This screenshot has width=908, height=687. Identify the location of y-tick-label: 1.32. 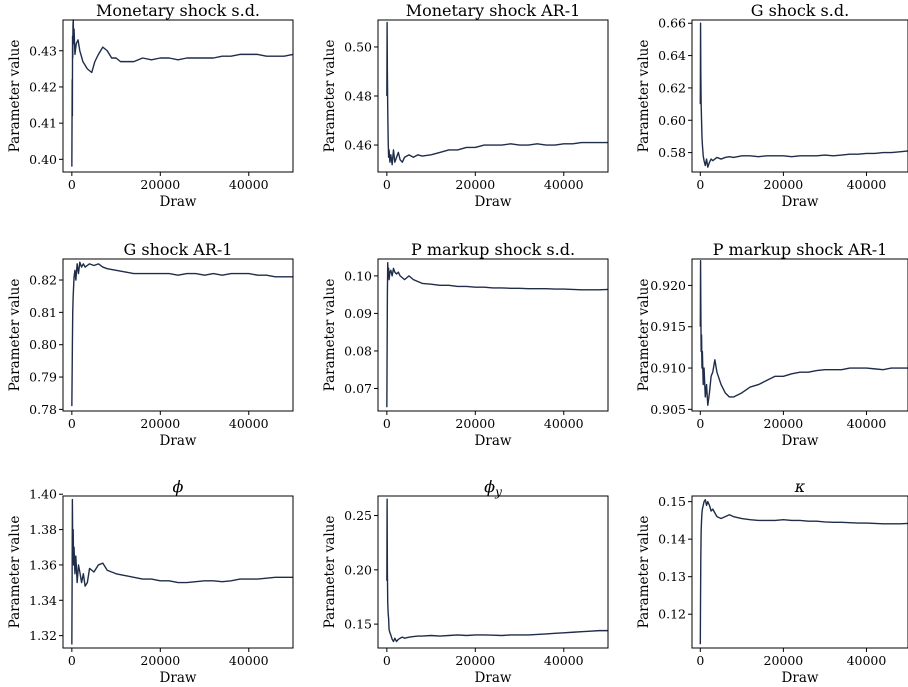
(43, 635).